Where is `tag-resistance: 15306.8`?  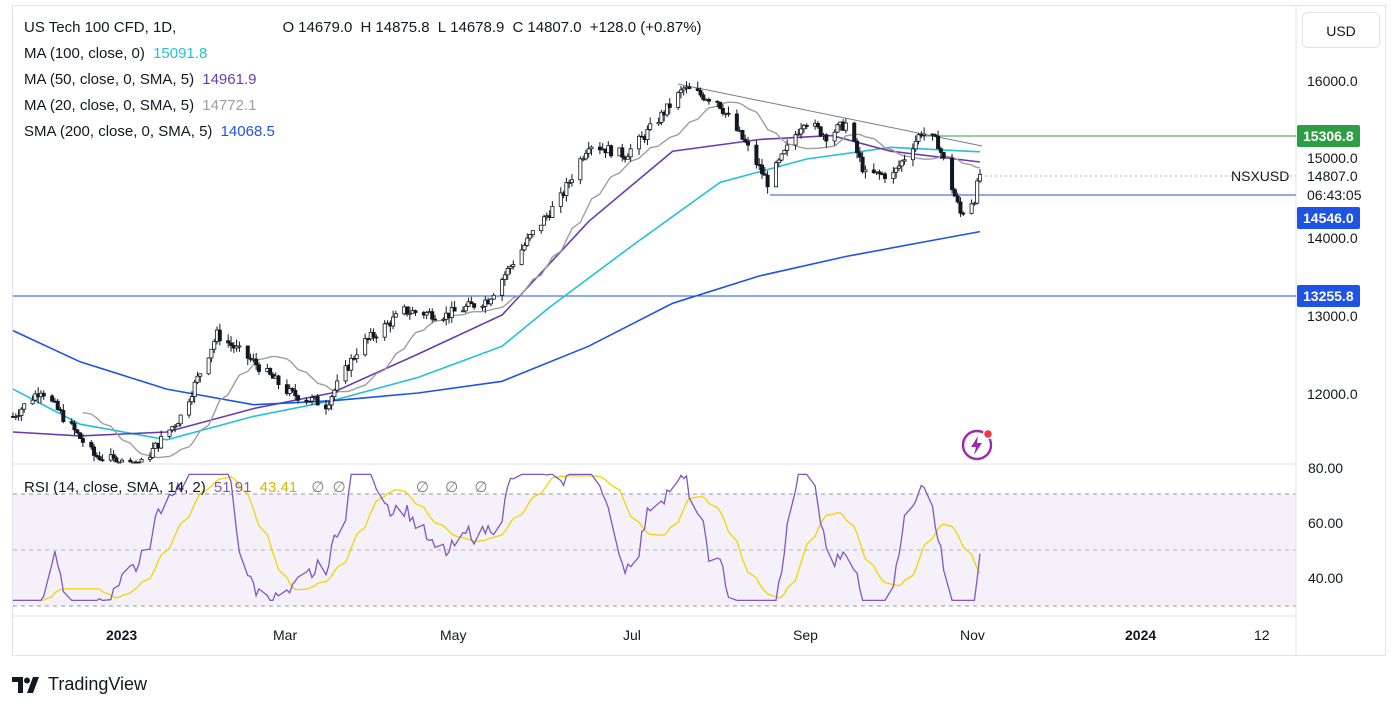
tag-resistance: 15306.8 is located at coordinates (1328, 136).